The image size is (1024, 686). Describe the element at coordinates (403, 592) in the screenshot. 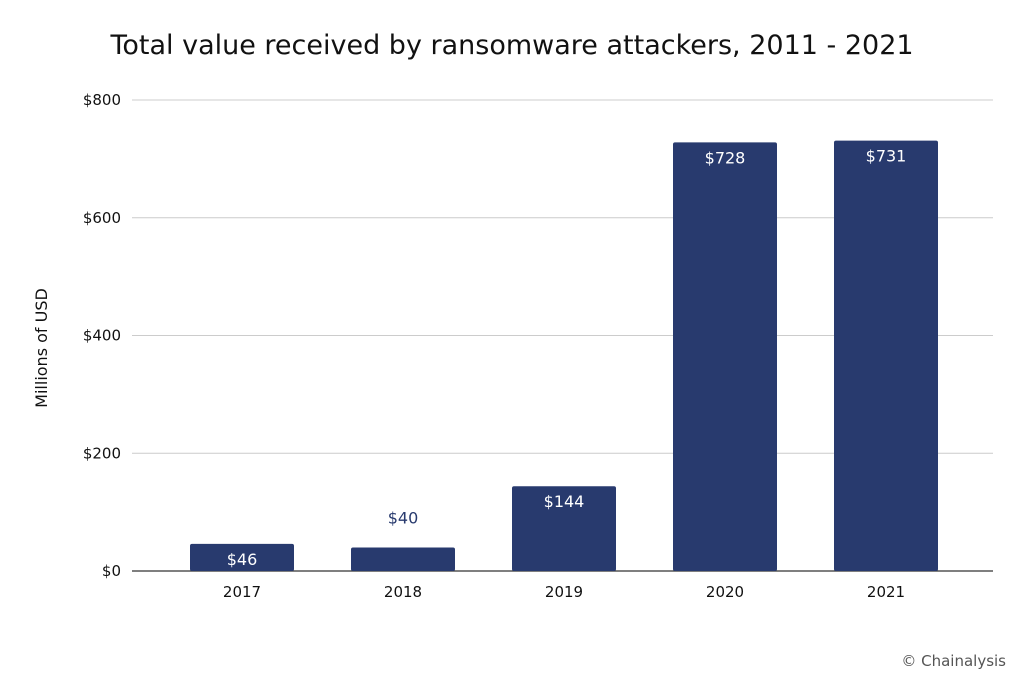

I see `x-tick-label: 2018` at that location.